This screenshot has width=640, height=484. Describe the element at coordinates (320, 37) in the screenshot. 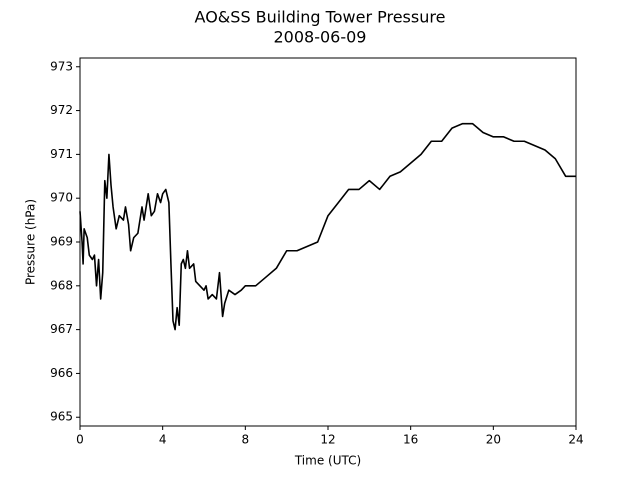

I see `chart-subtitle: 2008-06-09` at that location.